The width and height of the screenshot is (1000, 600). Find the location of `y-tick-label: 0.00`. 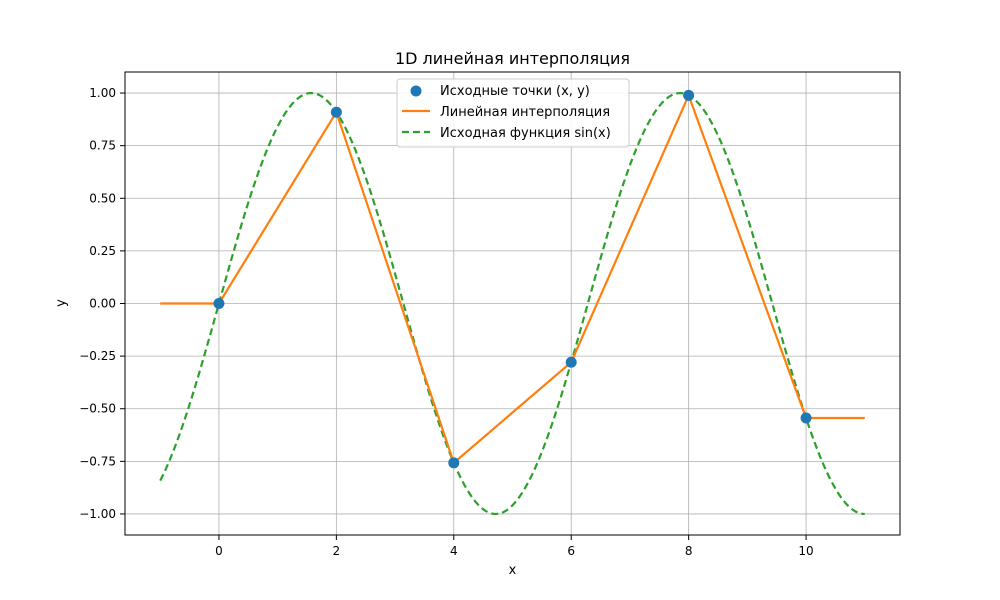

y-tick-label: 0.00 is located at coordinates (102, 304).